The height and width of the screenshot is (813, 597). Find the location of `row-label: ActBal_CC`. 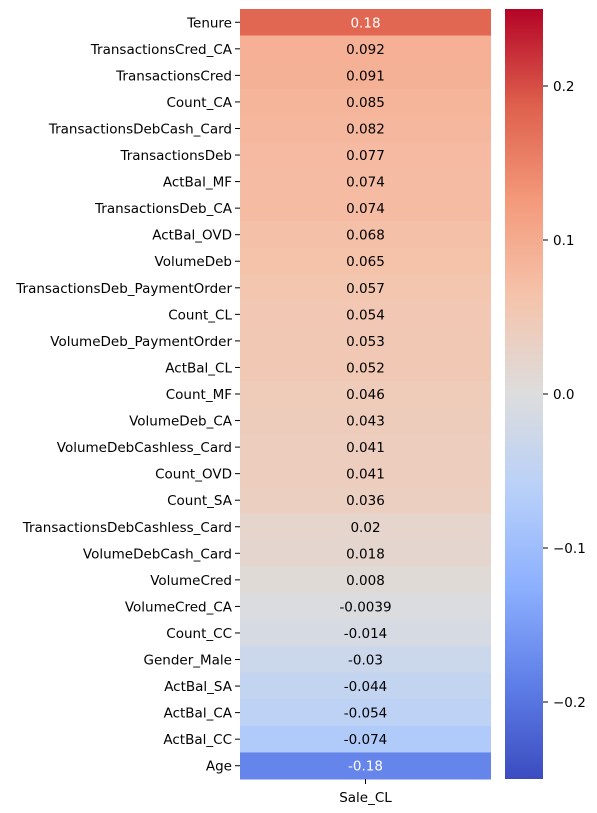

row-label: ActBal_CC is located at coordinates (197, 740).